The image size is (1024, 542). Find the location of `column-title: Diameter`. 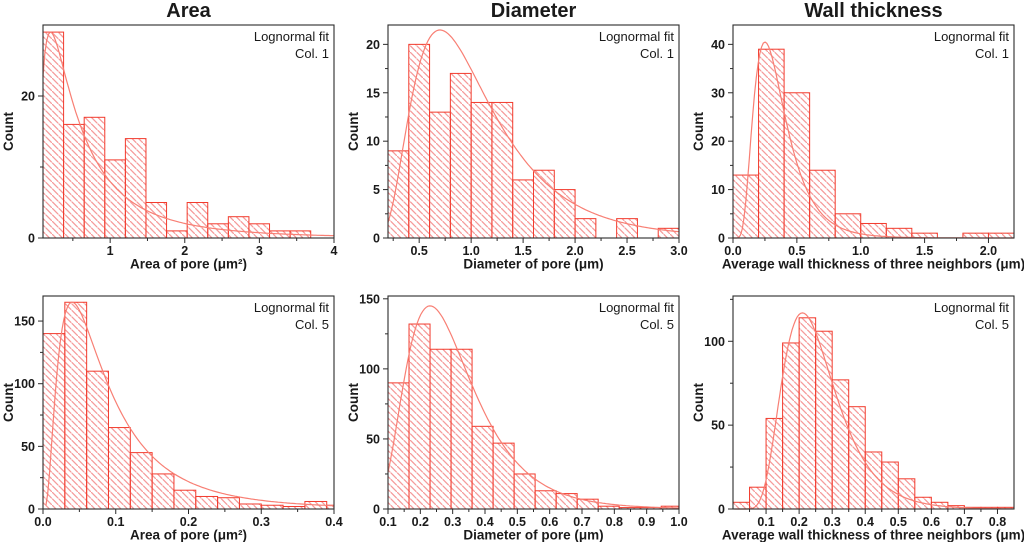

column-title: Diameter is located at coordinates (534, 11).